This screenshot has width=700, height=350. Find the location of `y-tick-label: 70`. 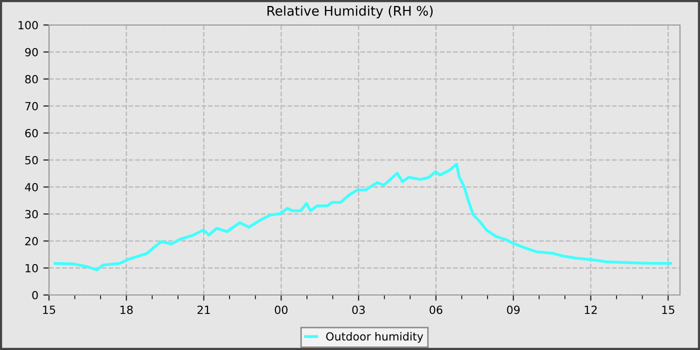

y-tick-label: 70 is located at coordinates (31, 106).